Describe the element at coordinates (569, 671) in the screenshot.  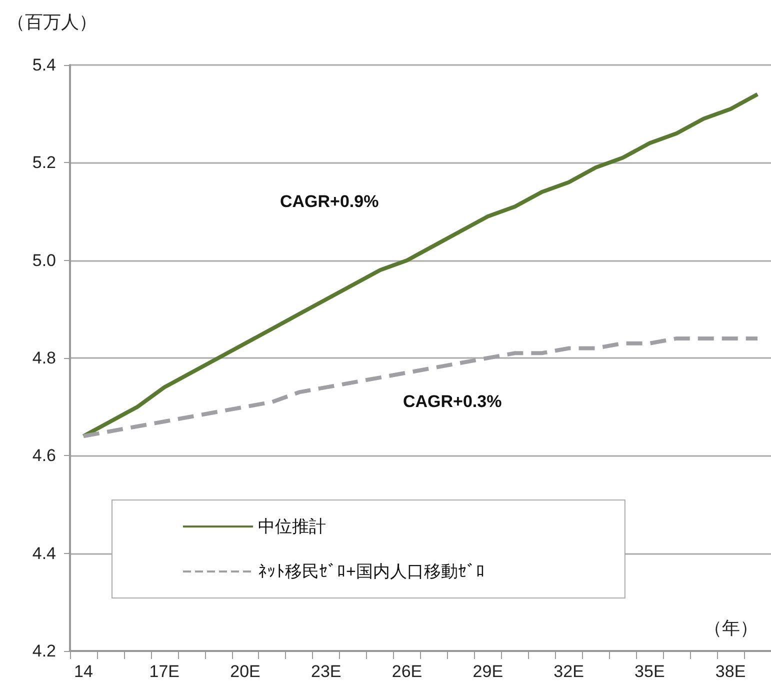
I see `x-tick-label: 32E` at that location.